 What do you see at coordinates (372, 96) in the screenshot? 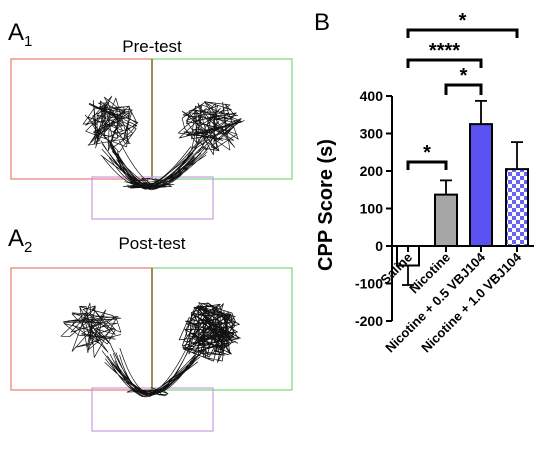
I see `y-tick-label: 400` at bounding box center [372, 96].